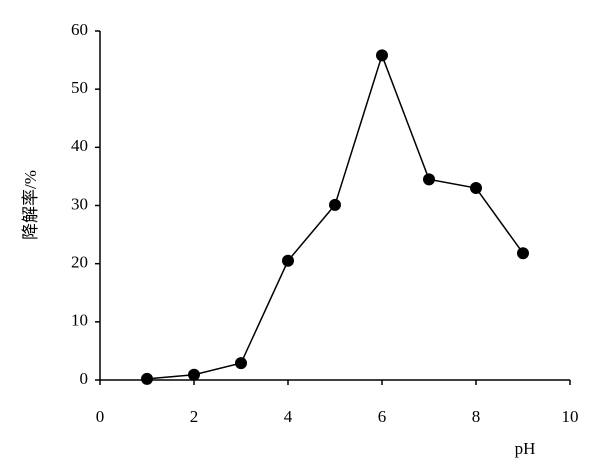 Image resolution: width=601 pixels, height=474 pixels. What do you see at coordinates (382, 416) in the screenshot?
I see `x-tick-label: 6` at bounding box center [382, 416].